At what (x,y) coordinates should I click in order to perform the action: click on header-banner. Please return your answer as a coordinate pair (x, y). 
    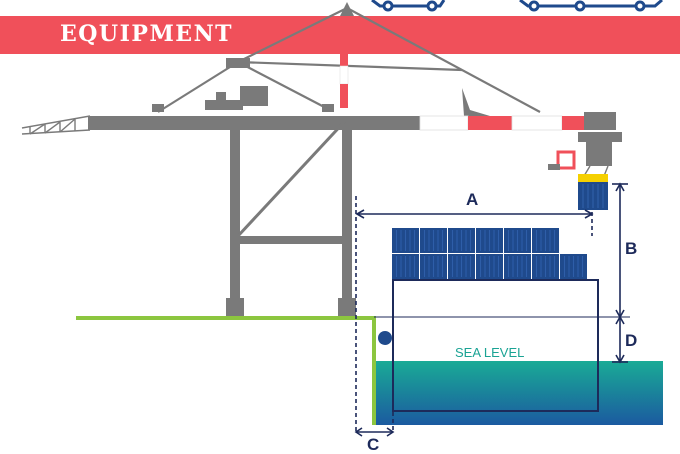
    Looking at the image, I should click on (340, 35).